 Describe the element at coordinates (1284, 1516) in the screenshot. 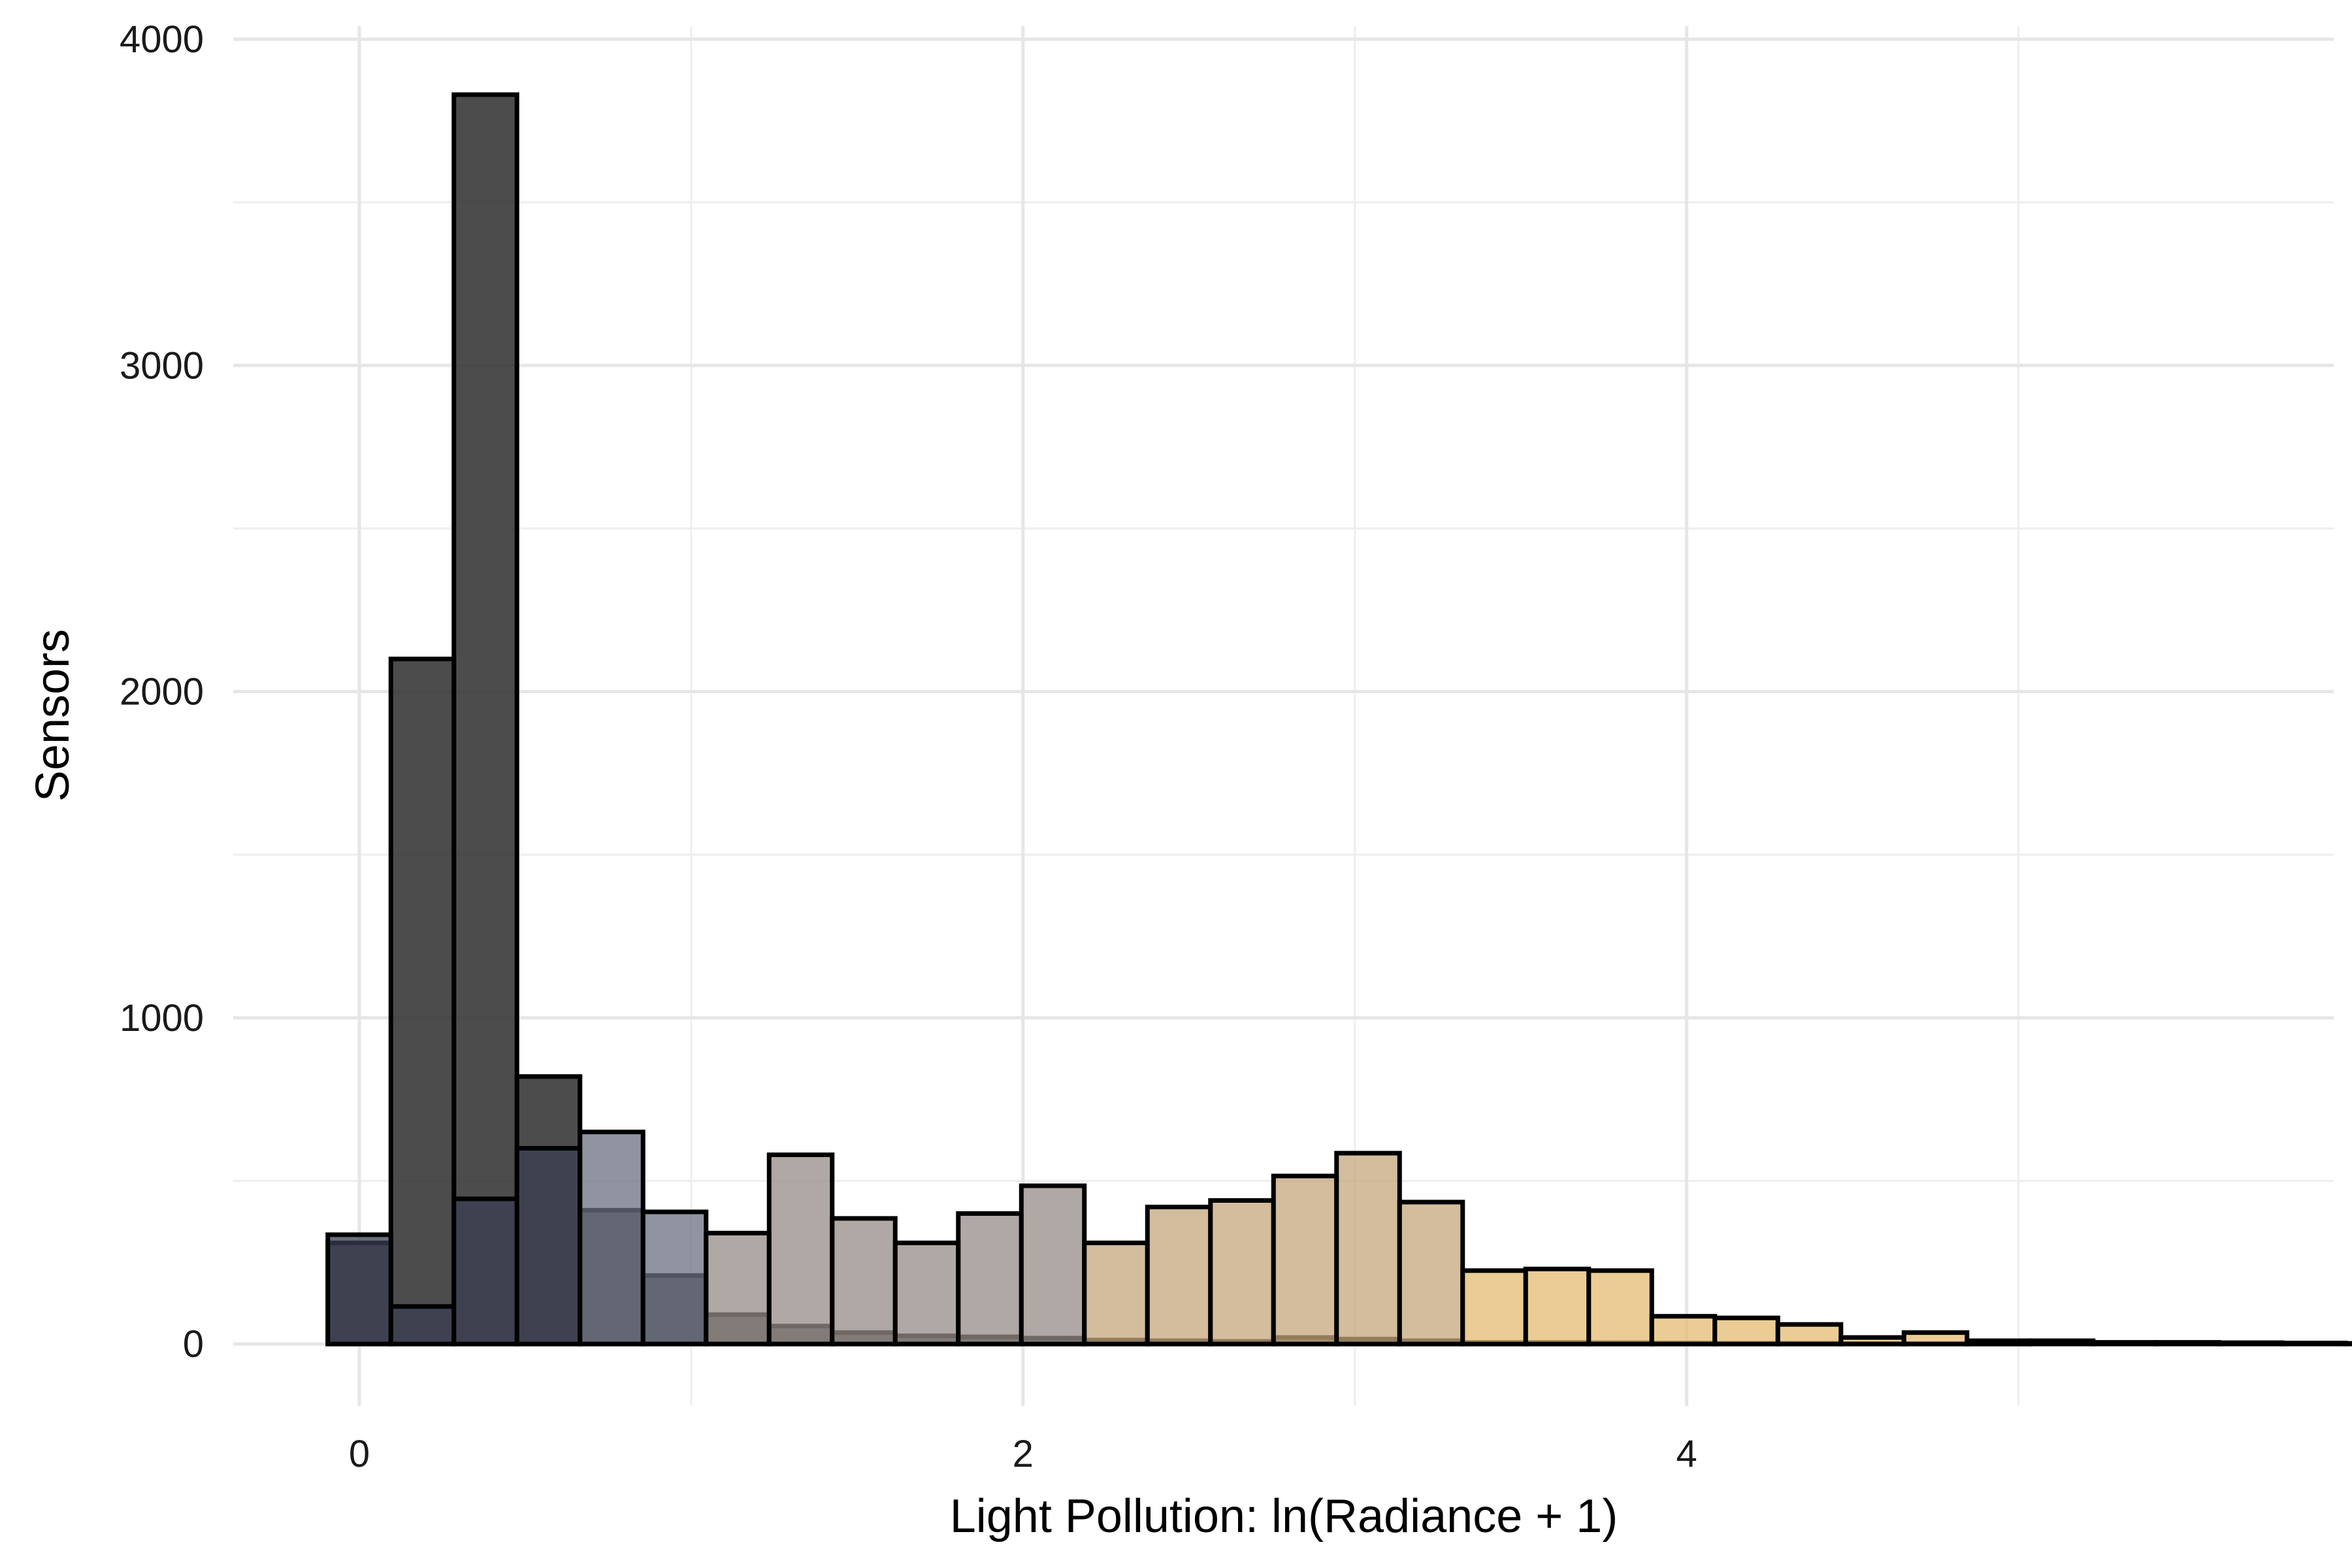

I see `x-axis-title: Light Pollution: ln(Radiance + 1)` at that location.